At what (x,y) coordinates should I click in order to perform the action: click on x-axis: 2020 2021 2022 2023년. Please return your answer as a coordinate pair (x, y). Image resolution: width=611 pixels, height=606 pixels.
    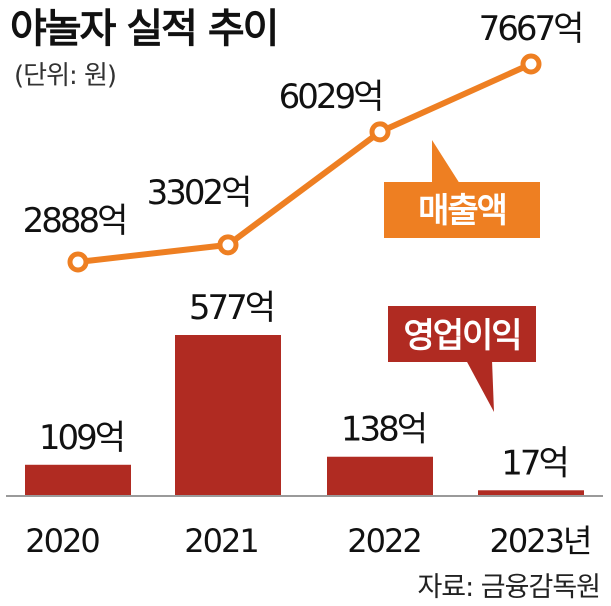
    Looking at the image, I should click on (304, 527).